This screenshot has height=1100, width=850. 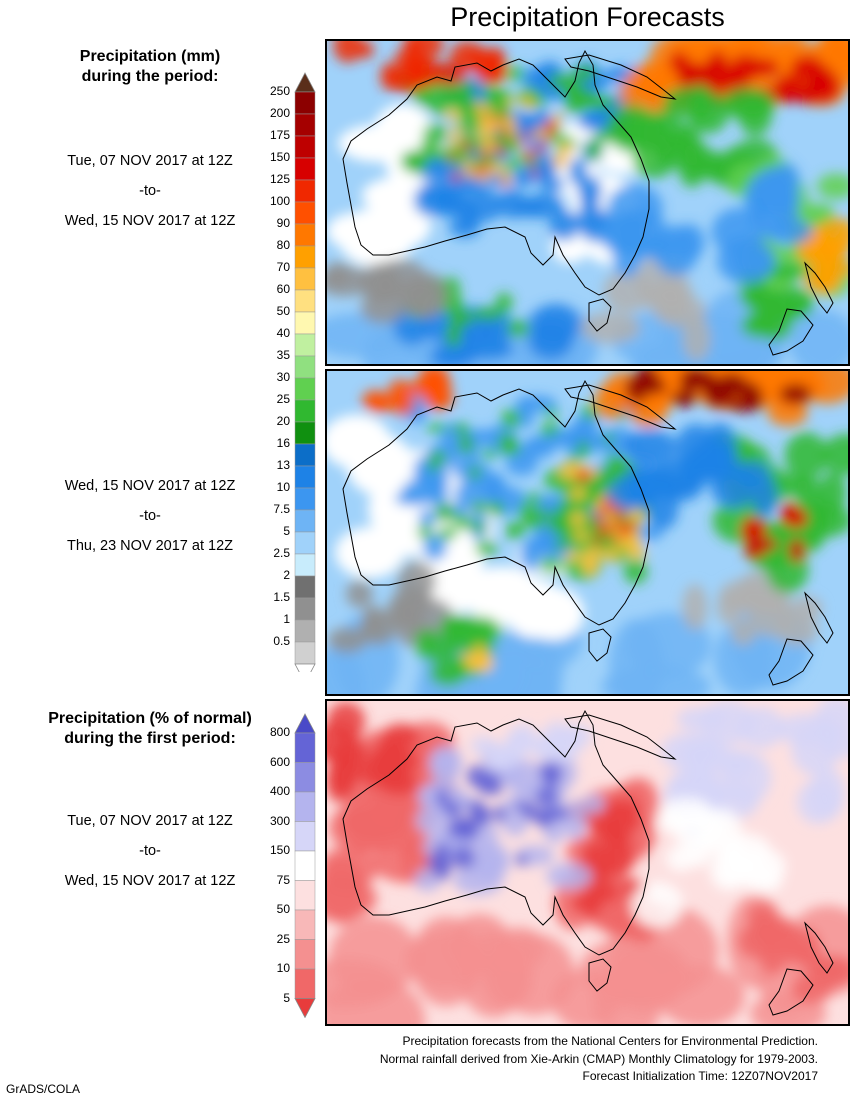 What do you see at coordinates (150, 718) in the screenshot?
I see `panel3-header-line1: Precipitation (% of normal)` at bounding box center [150, 718].